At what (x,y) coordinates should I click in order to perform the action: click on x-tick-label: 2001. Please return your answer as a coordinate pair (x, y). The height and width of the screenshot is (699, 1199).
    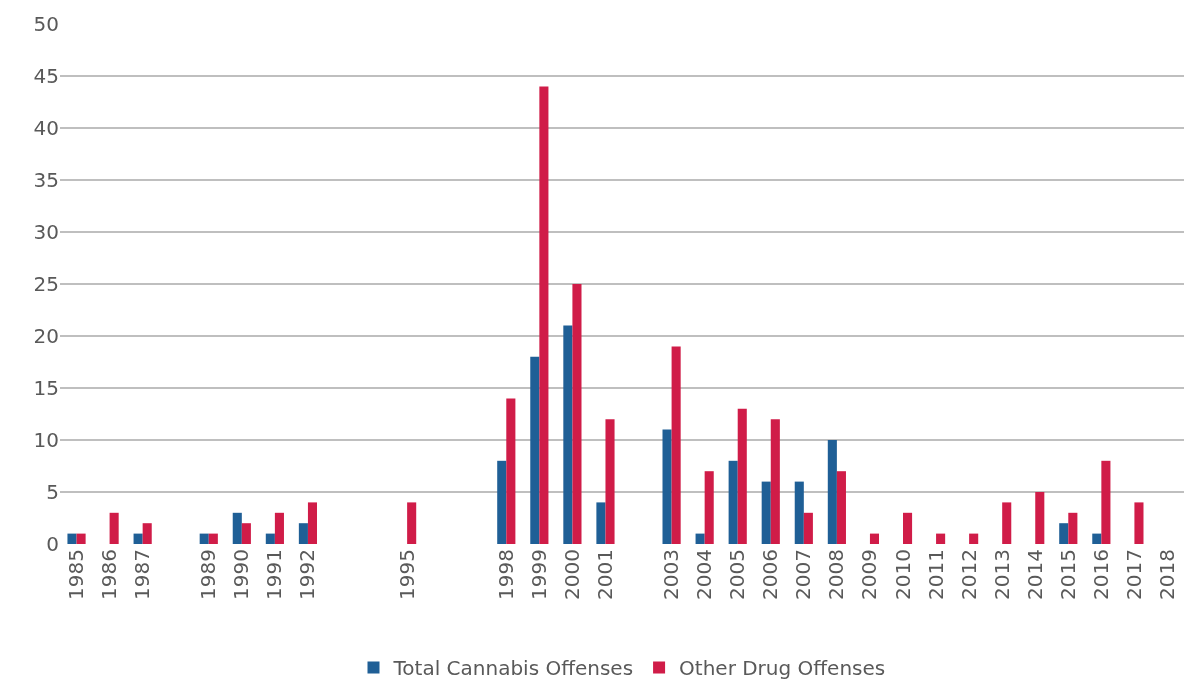
    Looking at the image, I should click on (604, 574).